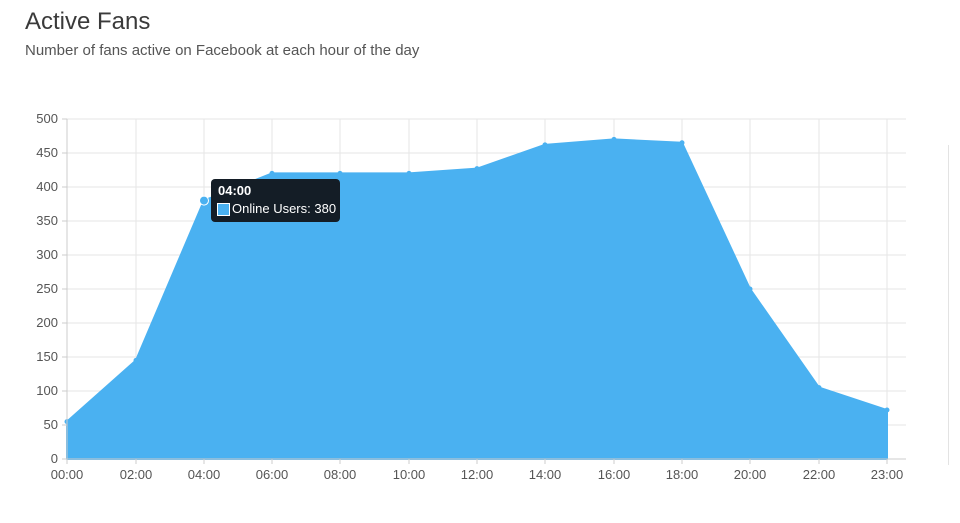 The width and height of the screenshot is (960, 523). Describe the element at coordinates (819, 474) in the screenshot. I see `x-tick-label: 22:00` at that location.